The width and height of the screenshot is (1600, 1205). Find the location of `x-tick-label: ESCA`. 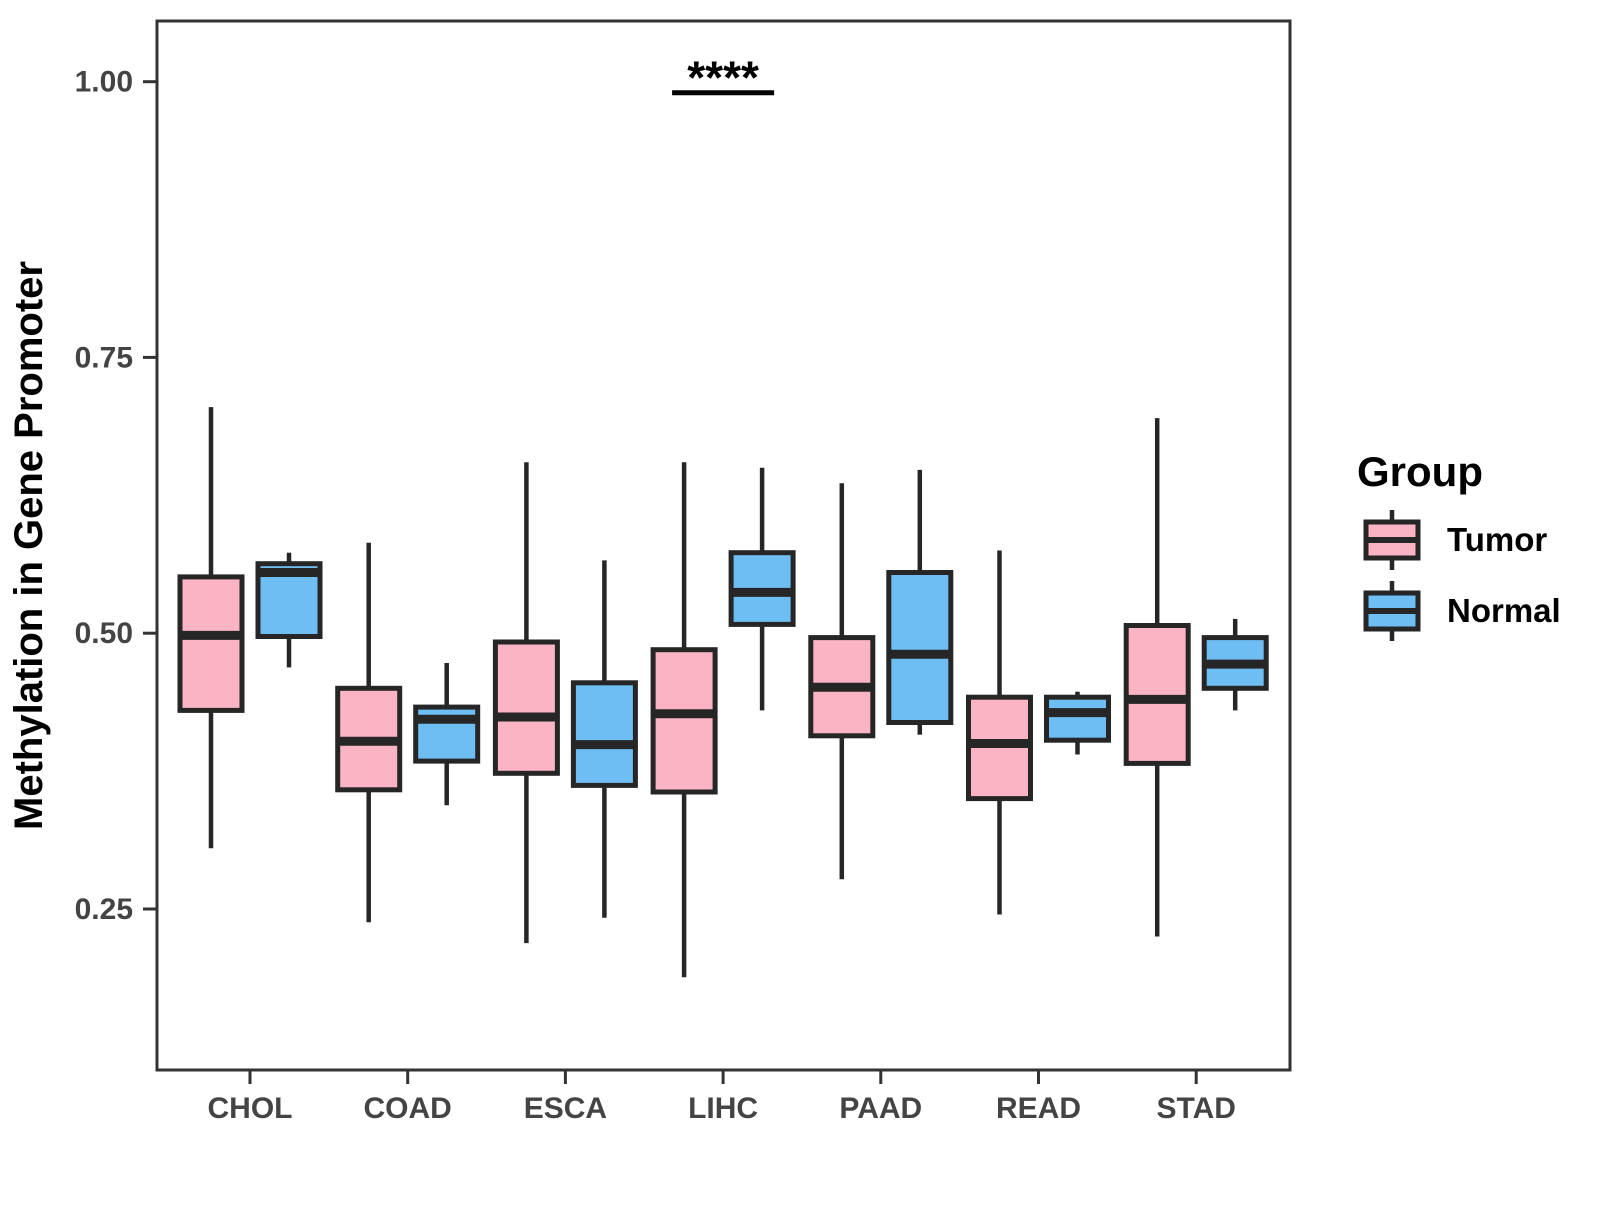

x-tick-label: ESCA is located at coordinates (565, 1108).